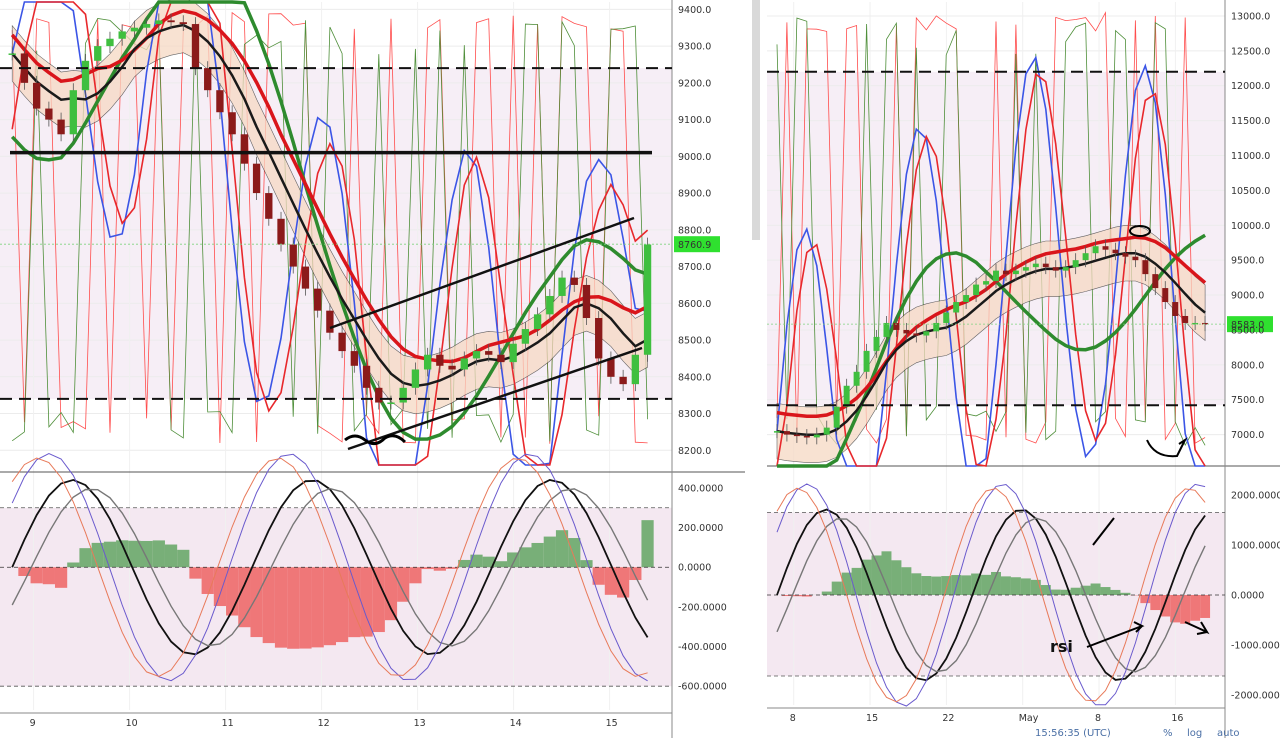  I want to click on price-tick-label: 8400.0, so click(694, 377).